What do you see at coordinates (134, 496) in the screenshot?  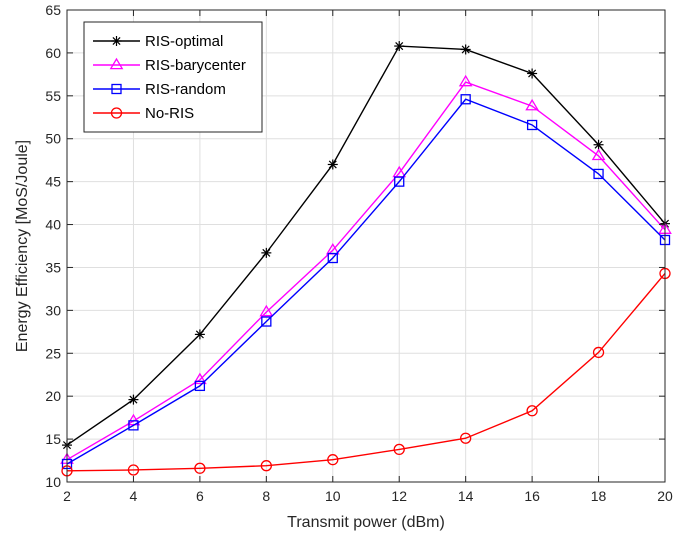 I see `x-tick-label: 4` at bounding box center [134, 496].